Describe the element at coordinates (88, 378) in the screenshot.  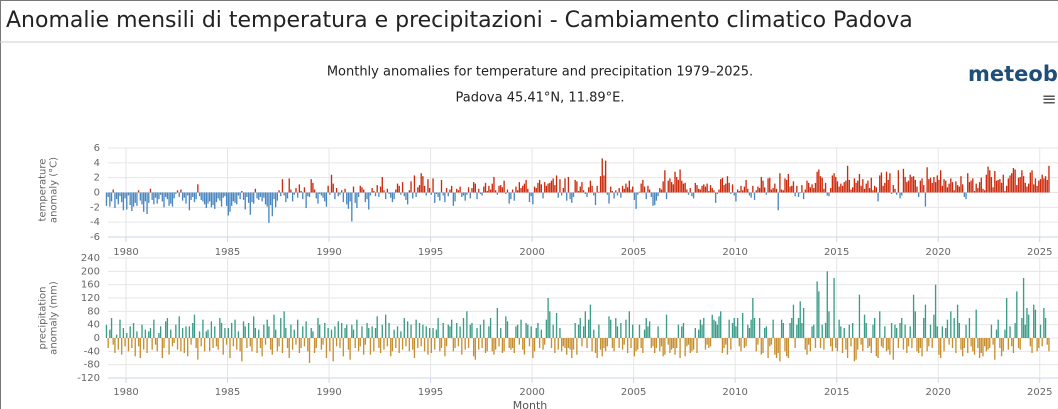
I see `y-tick-label: -120` at that location.